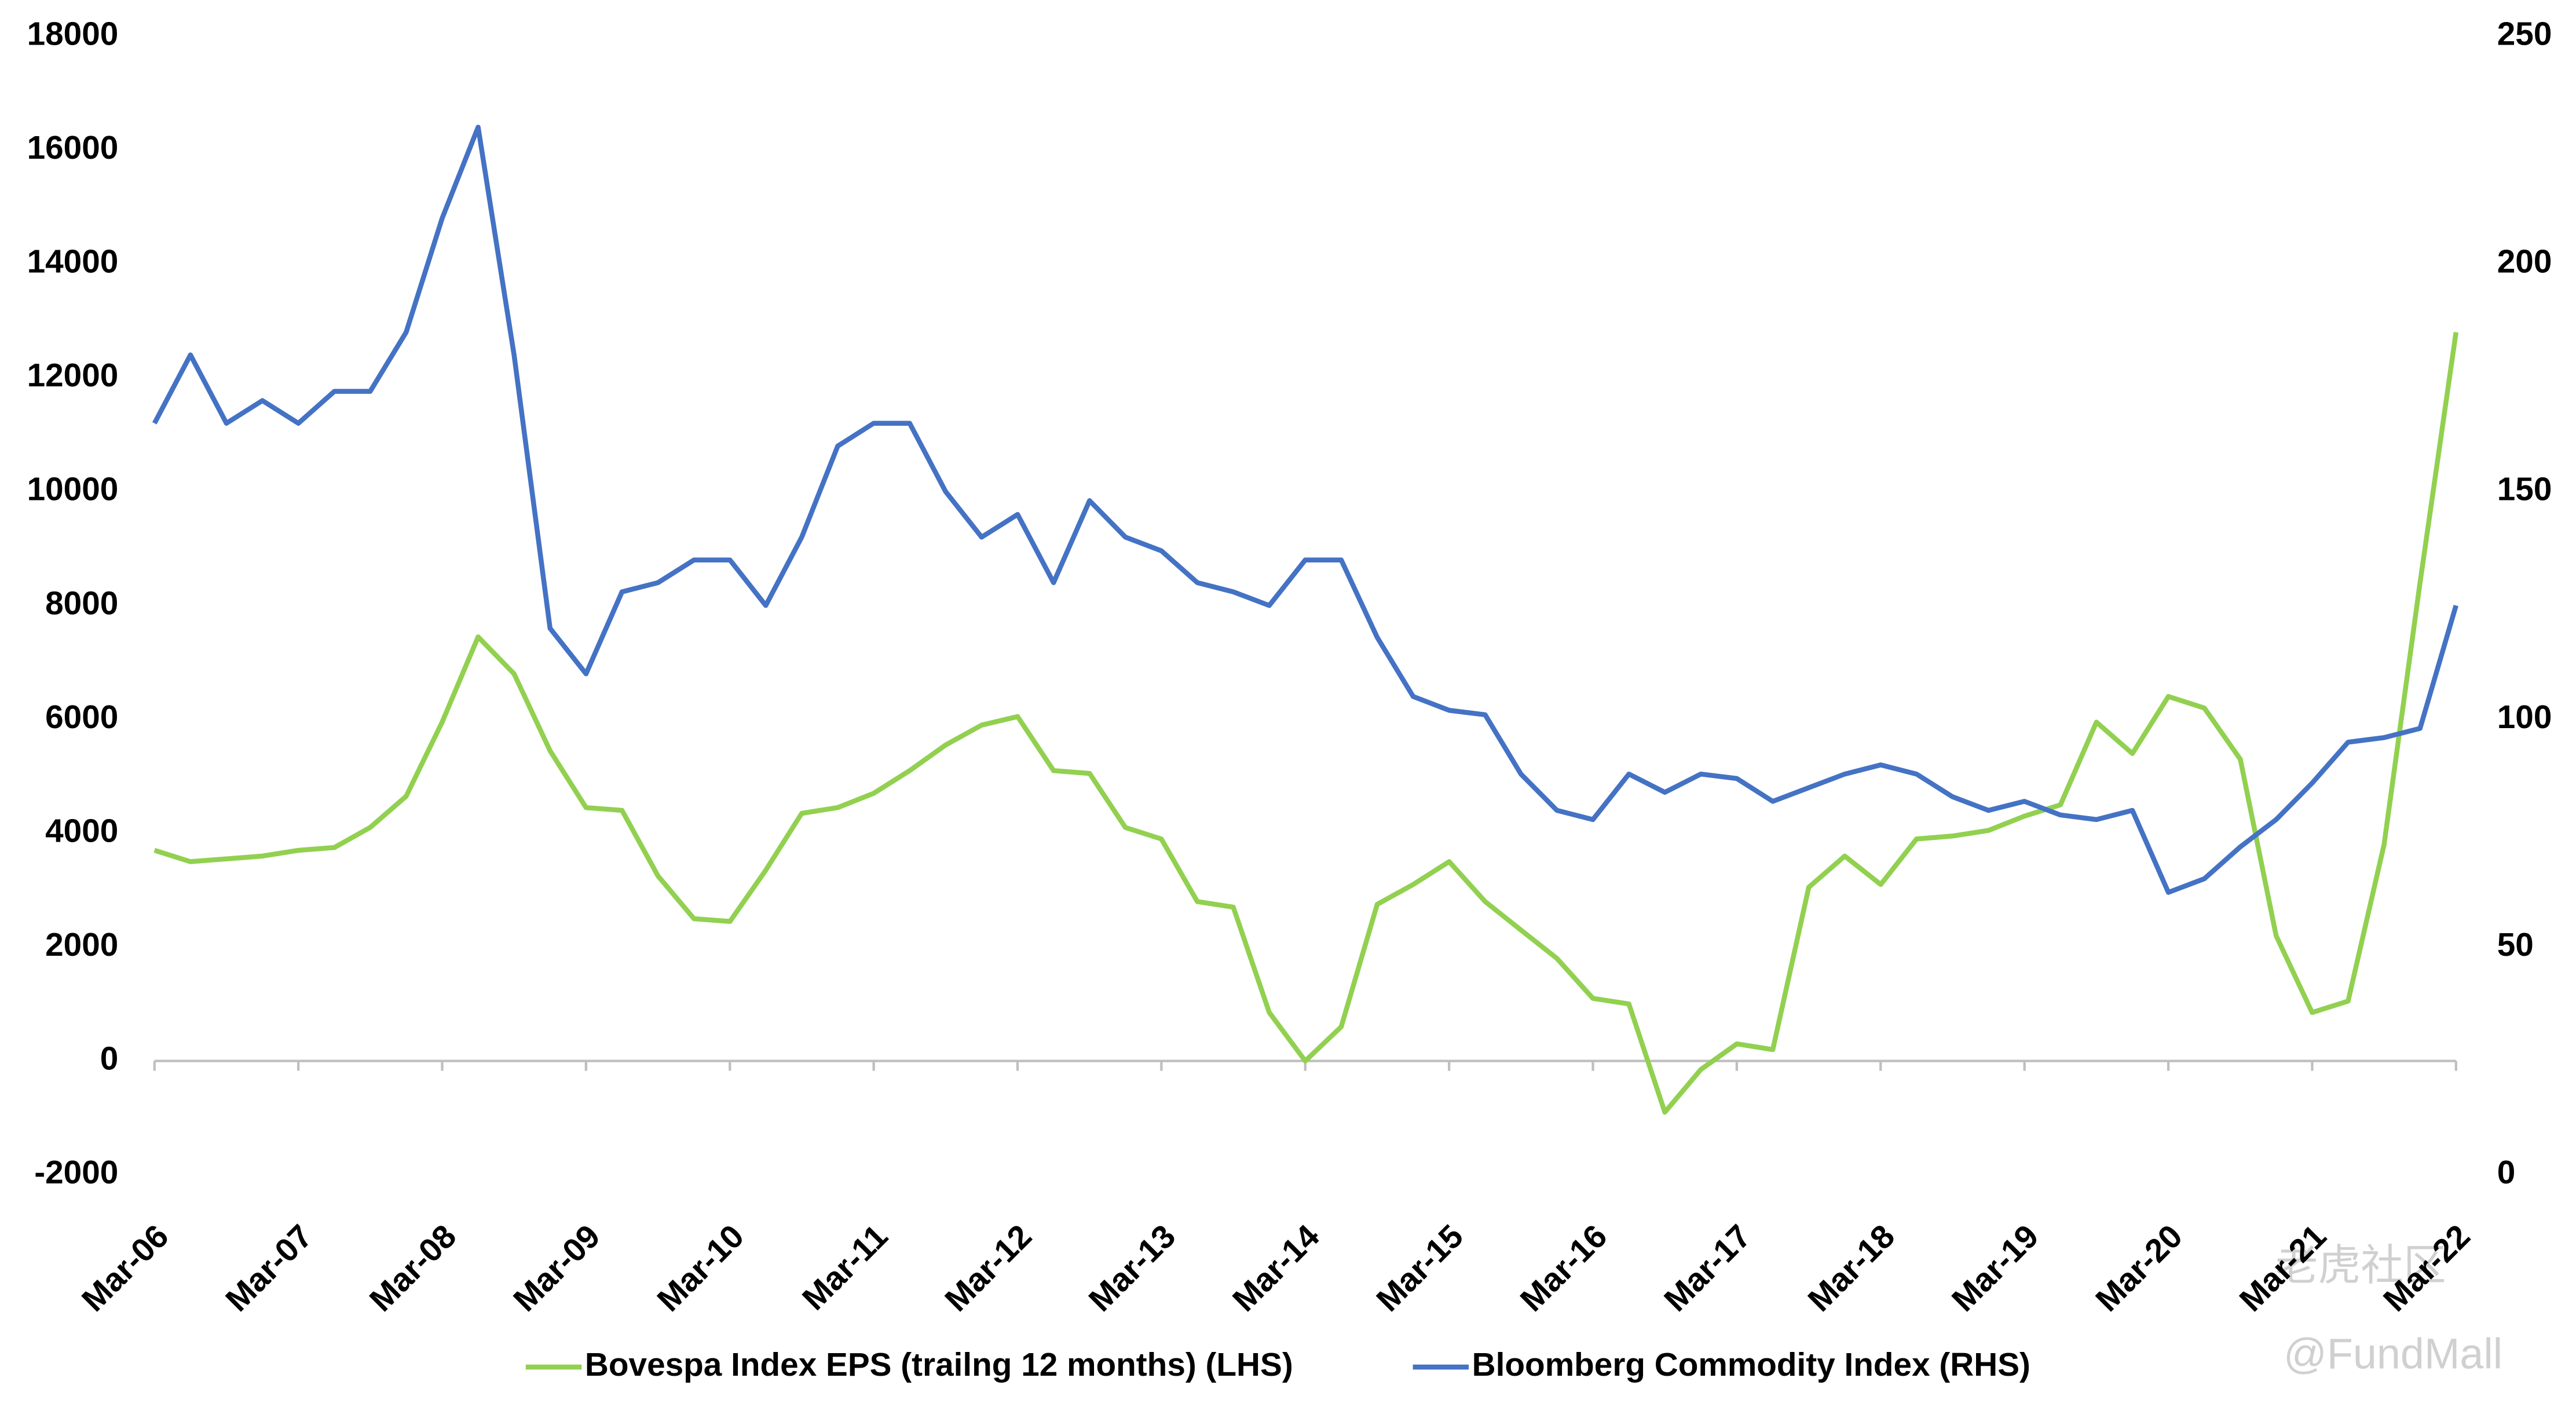 This screenshot has width=2576, height=1418. I want to click on x-tick-label: Mar-07, so click(269, 1269).